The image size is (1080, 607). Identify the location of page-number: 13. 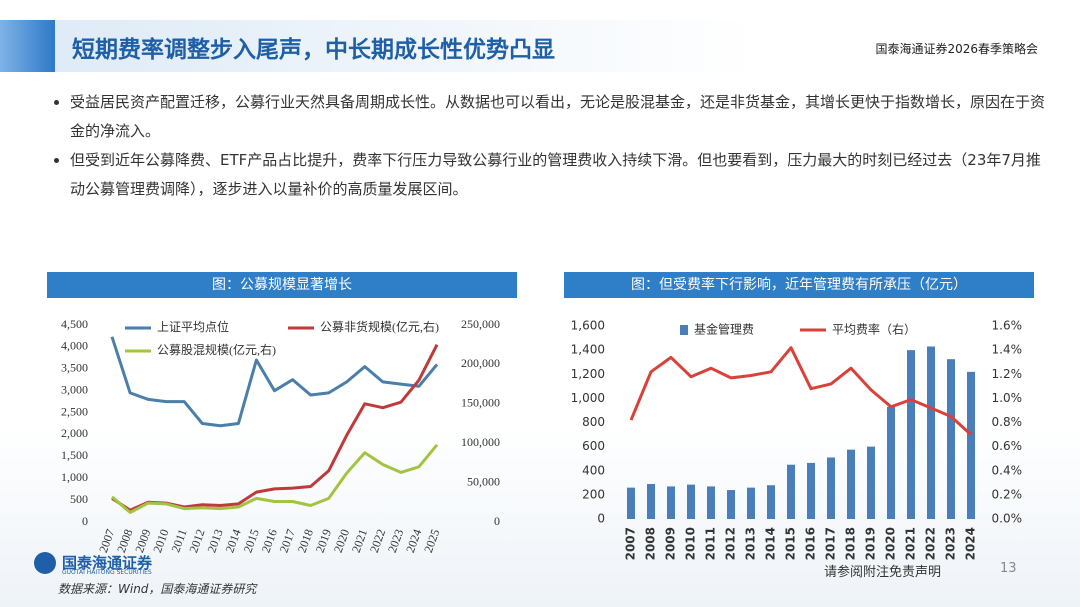
(1008, 568).